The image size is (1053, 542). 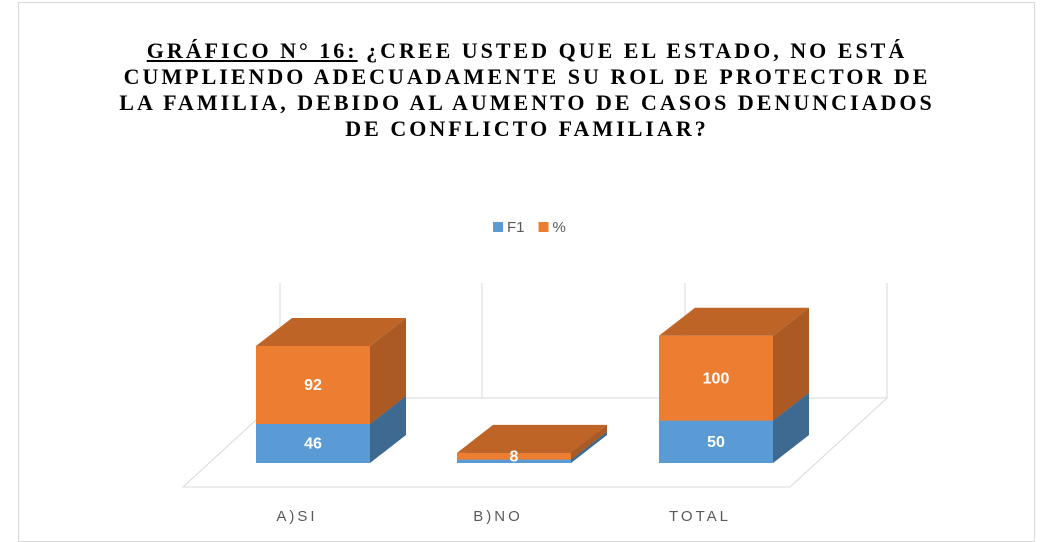 I want to click on x-tick-label: B)NO, so click(x=498, y=516).